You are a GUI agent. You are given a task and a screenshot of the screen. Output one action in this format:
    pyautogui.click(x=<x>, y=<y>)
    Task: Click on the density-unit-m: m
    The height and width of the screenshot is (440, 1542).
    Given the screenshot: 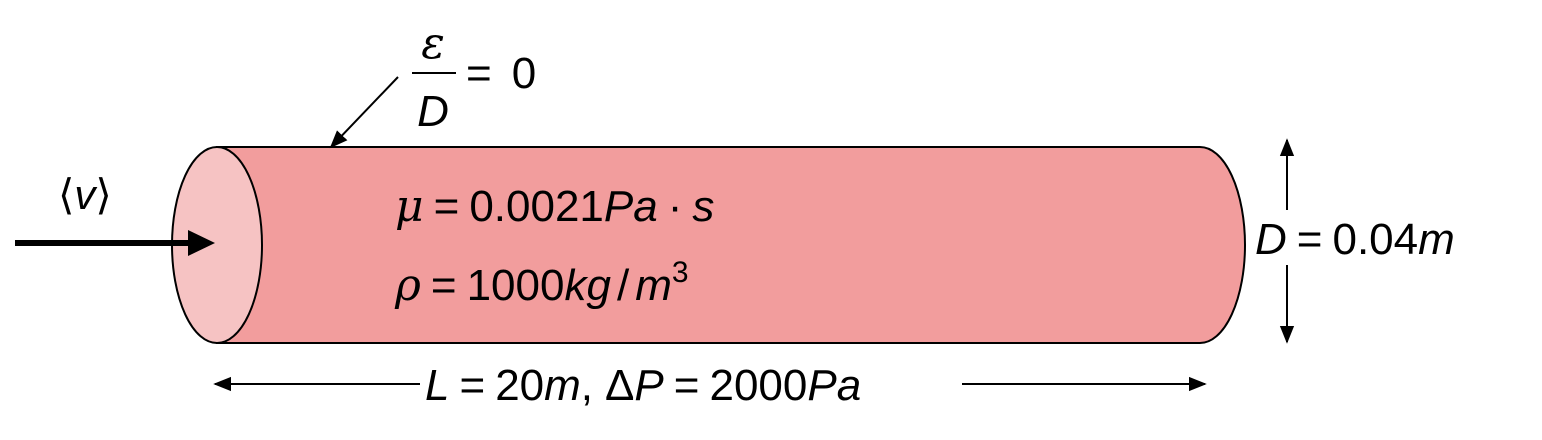 What is the action you would take?
    pyautogui.click(x=653, y=285)
    